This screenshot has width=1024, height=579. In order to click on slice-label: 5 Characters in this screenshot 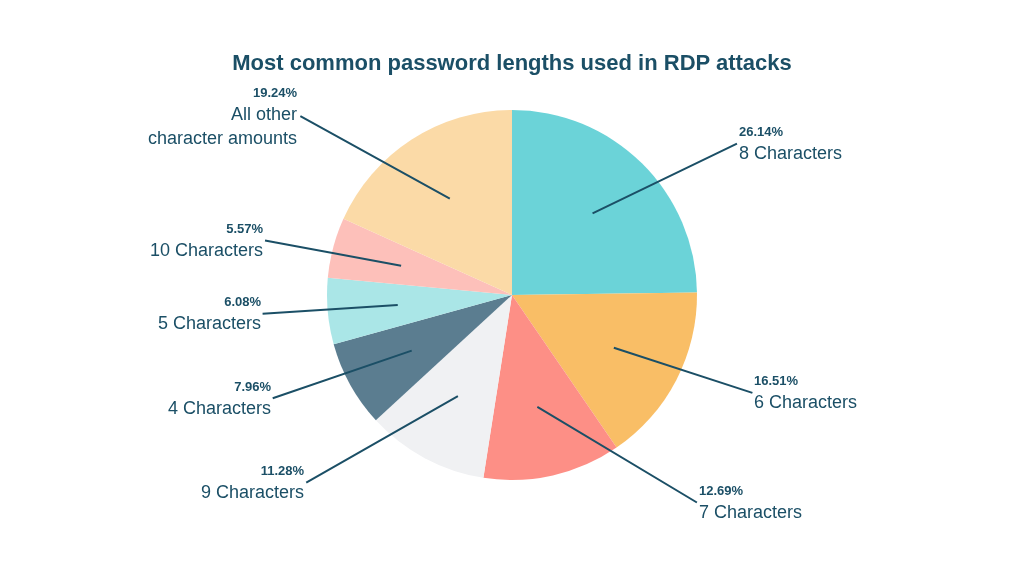, I will do `click(210, 323)`.